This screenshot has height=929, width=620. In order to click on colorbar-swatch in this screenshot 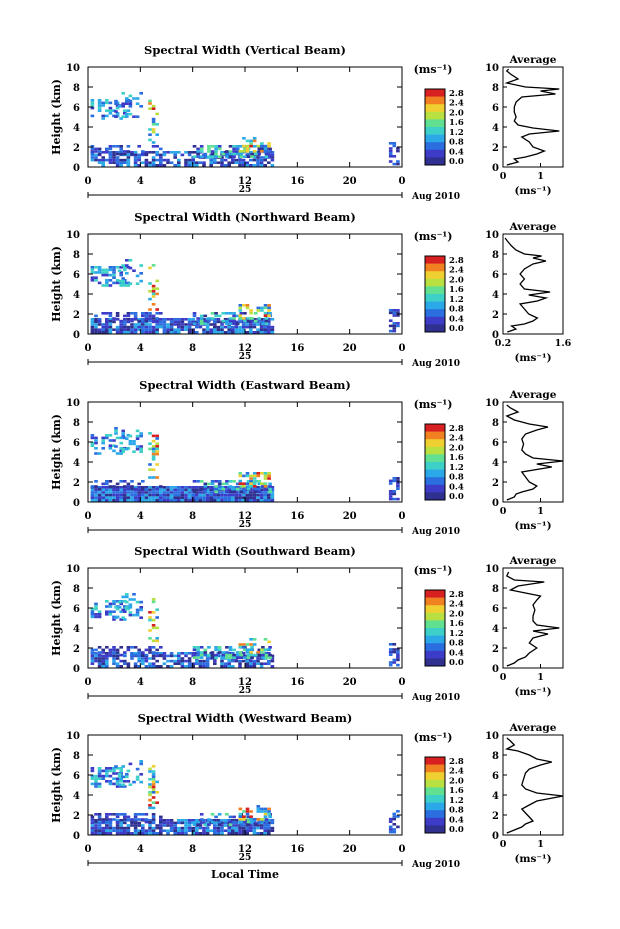, I will do `click(435, 481)`.